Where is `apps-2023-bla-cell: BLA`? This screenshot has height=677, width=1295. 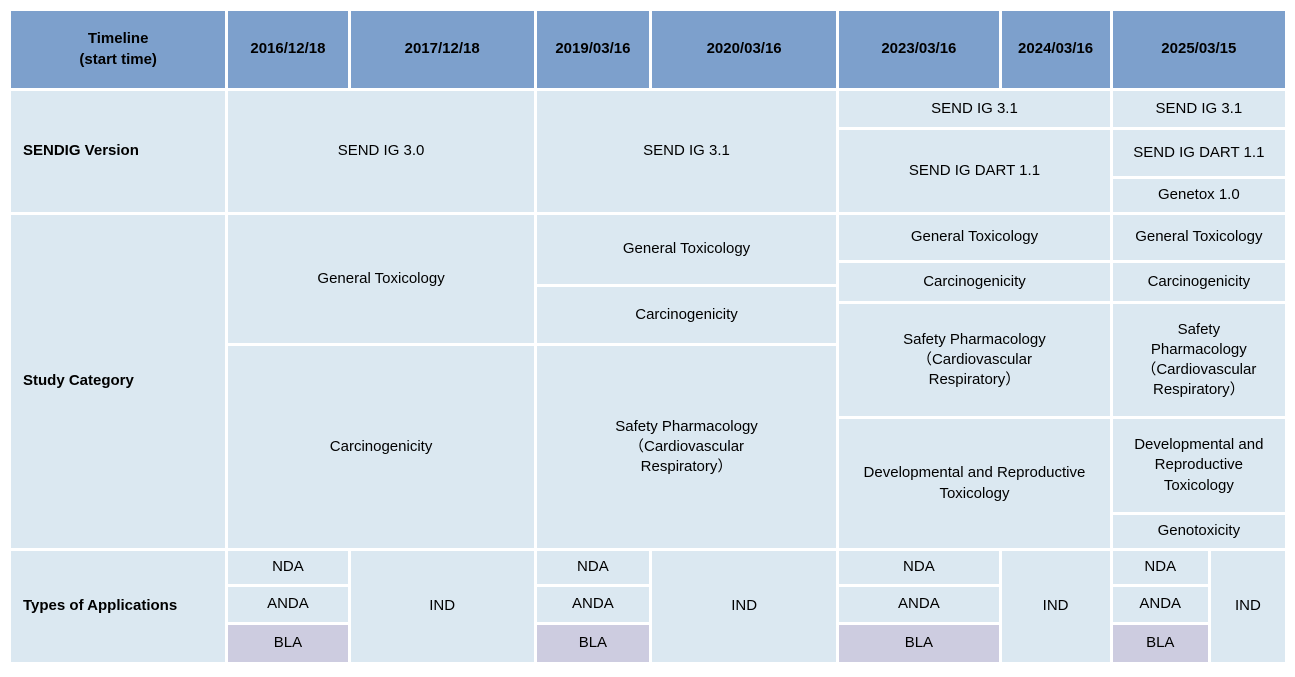
apps-2023-bla-cell: BLA is located at coordinates (919, 643).